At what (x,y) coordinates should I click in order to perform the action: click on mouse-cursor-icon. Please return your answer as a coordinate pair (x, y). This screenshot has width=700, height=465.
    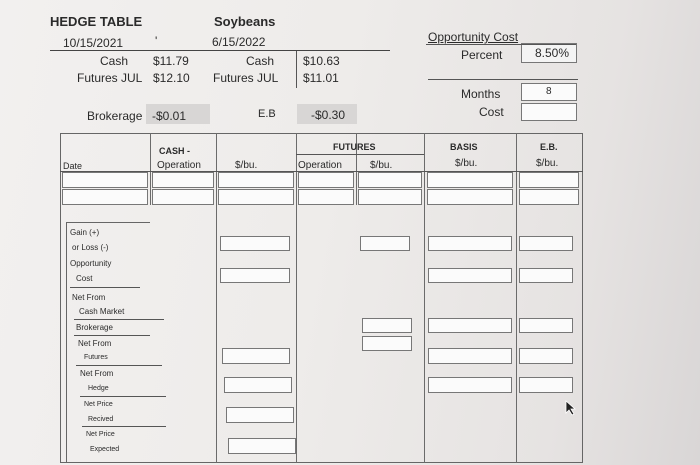
    Looking at the image, I should click on (571, 408).